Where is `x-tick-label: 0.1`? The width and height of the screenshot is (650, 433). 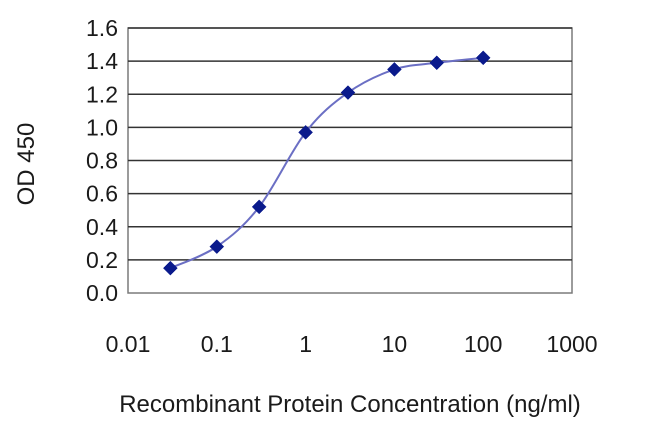
x-tick-label: 0.1 is located at coordinates (217, 344).